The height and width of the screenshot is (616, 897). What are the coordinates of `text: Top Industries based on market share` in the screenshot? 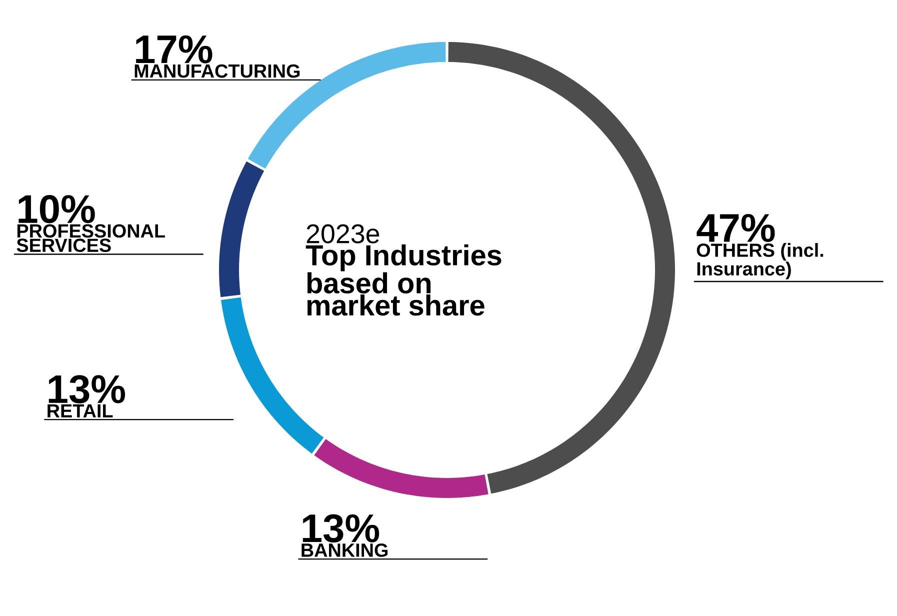 It's located at (404, 280).